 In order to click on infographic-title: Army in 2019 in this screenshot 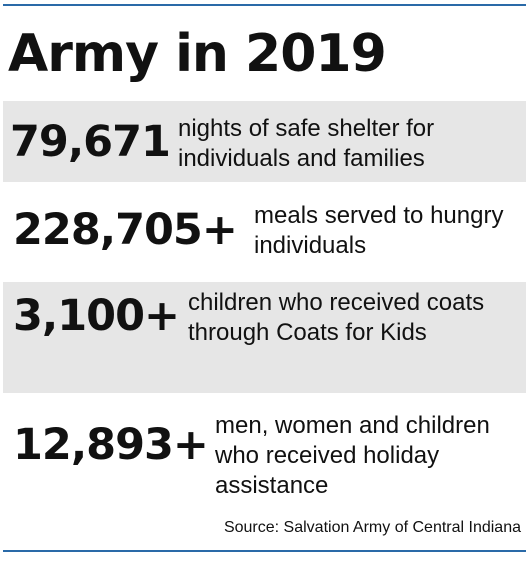, I will do `click(197, 54)`.